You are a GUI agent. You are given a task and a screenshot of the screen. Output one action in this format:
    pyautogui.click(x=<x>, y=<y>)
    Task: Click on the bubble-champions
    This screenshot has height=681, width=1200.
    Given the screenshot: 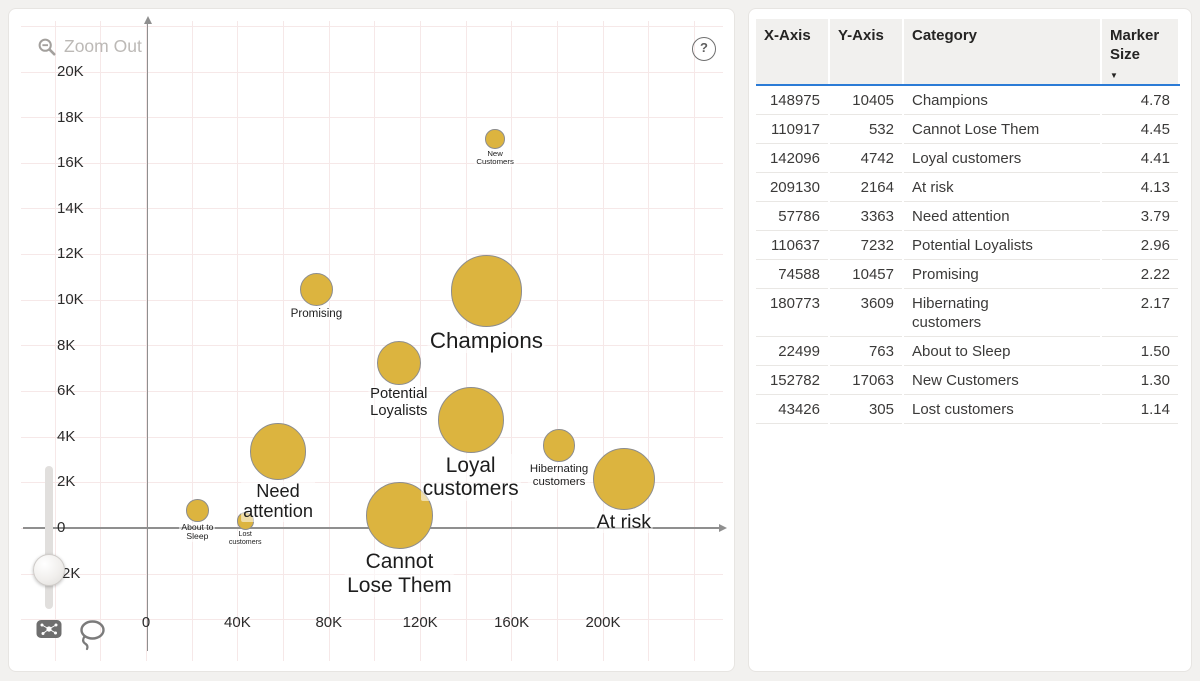 What is the action you would take?
    pyautogui.click(x=486, y=290)
    